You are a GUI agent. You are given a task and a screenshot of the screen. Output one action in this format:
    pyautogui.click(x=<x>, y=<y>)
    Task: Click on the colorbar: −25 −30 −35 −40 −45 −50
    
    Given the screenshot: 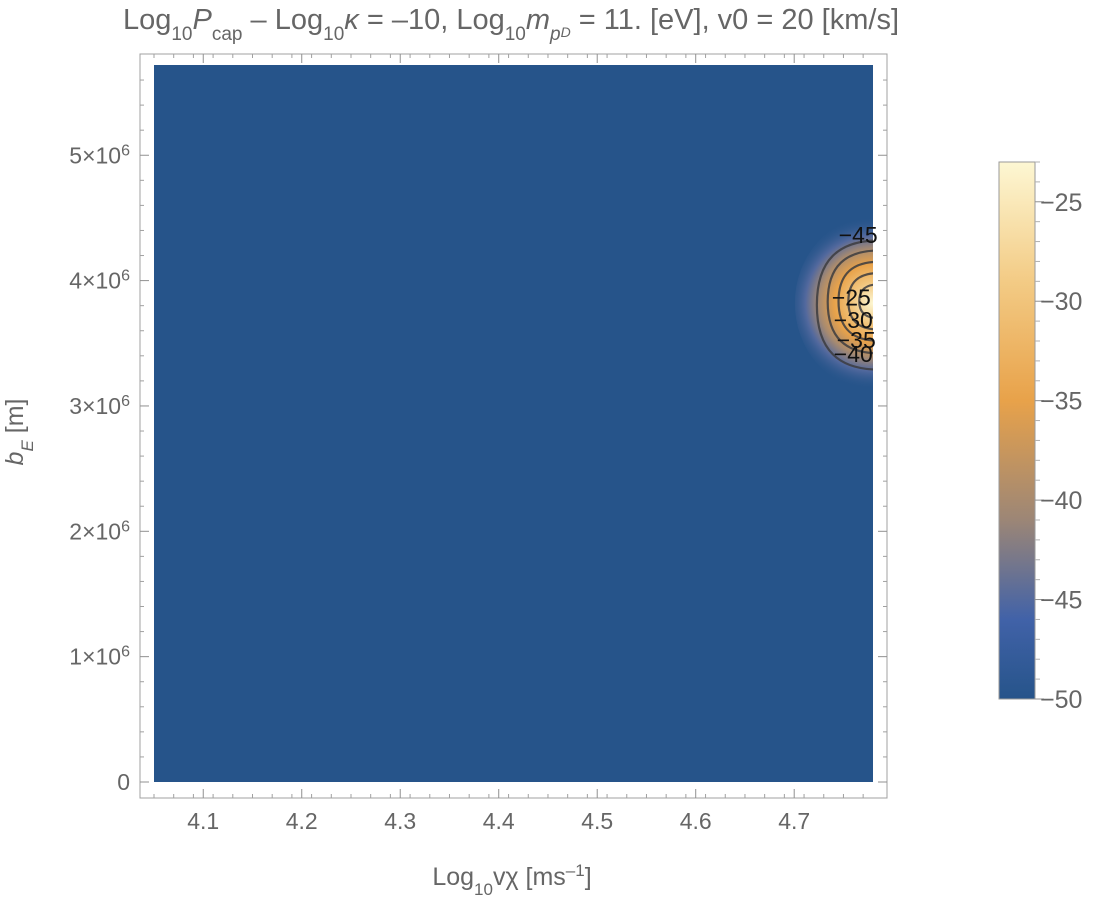 What is the action you would take?
    pyautogui.click(x=1040, y=437)
    